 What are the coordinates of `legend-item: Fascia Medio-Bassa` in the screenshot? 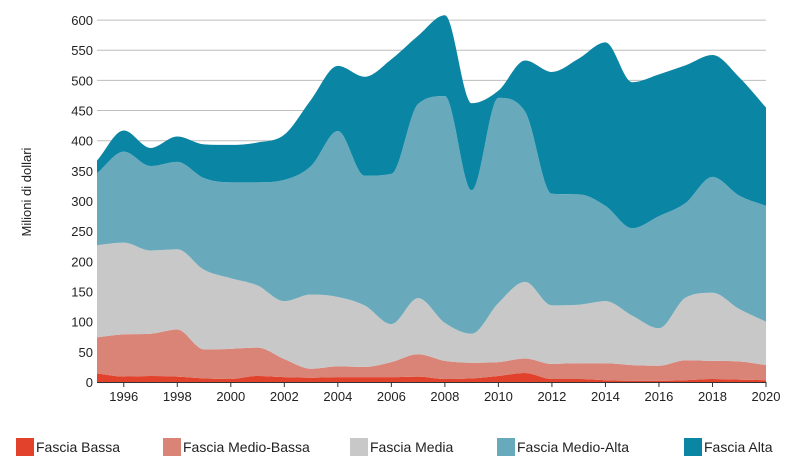 It's located at (236, 447).